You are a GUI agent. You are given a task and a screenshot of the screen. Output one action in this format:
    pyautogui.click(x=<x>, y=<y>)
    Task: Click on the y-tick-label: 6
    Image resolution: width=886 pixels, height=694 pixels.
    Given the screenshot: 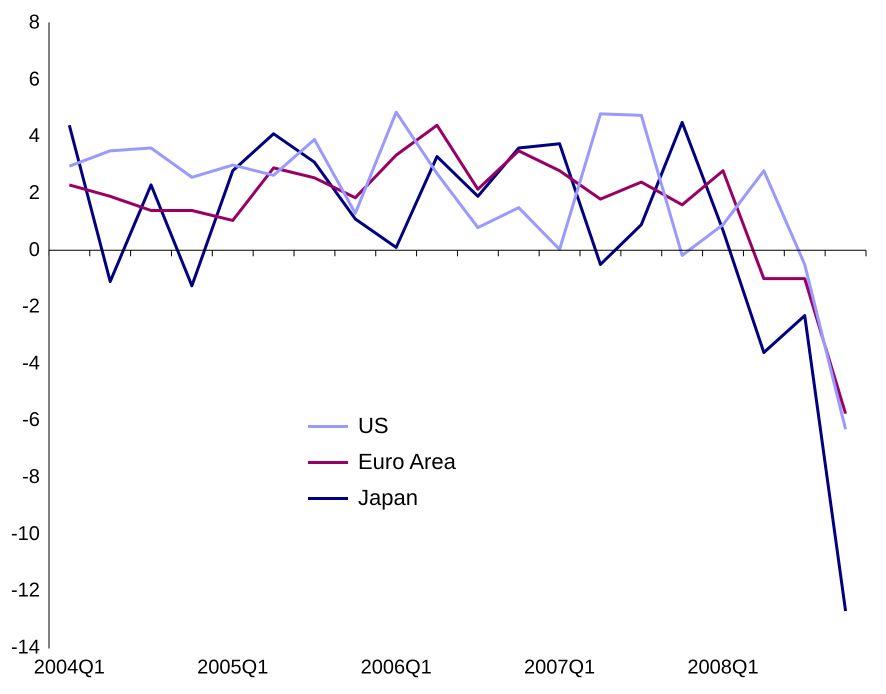 What is the action you would take?
    pyautogui.click(x=34, y=79)
    